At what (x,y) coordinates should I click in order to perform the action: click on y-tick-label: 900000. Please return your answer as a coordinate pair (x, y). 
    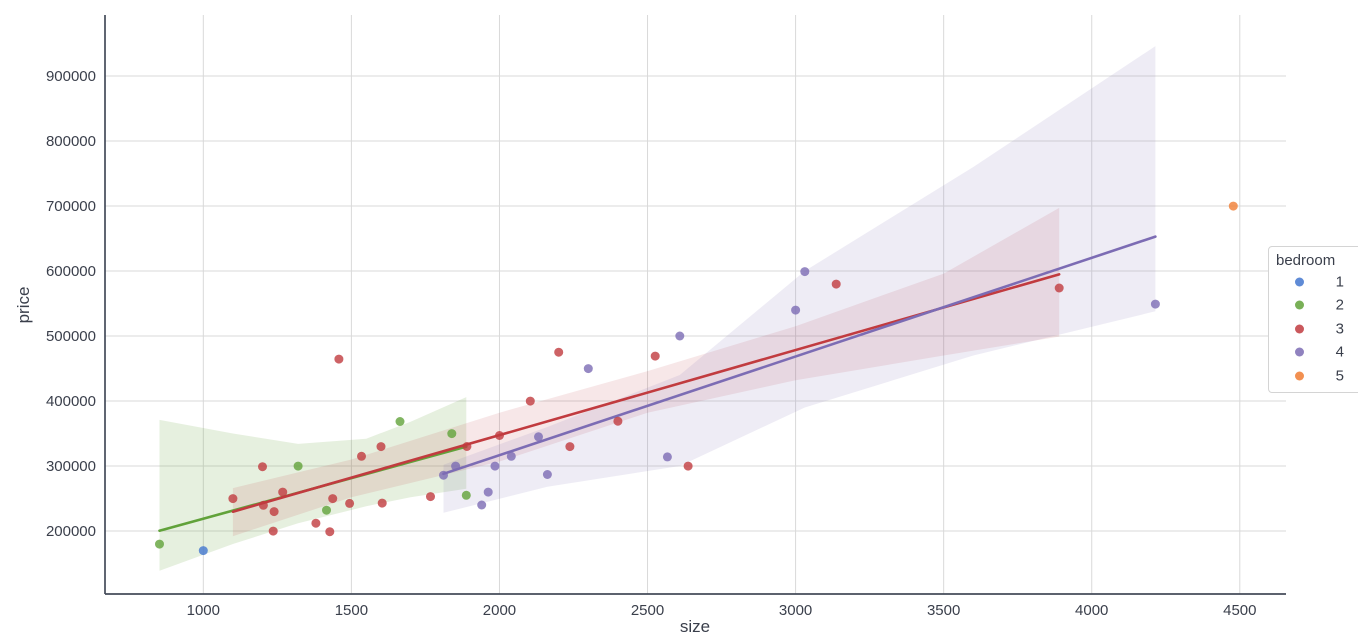
    Looking at the image, I should click on (71, 76).